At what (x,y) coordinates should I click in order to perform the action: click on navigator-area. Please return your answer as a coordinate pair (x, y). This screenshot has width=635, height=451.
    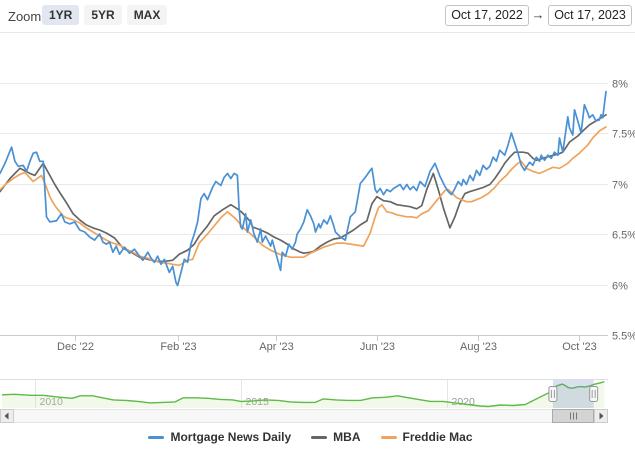
    Looking at the image, I should click on (303, 394).